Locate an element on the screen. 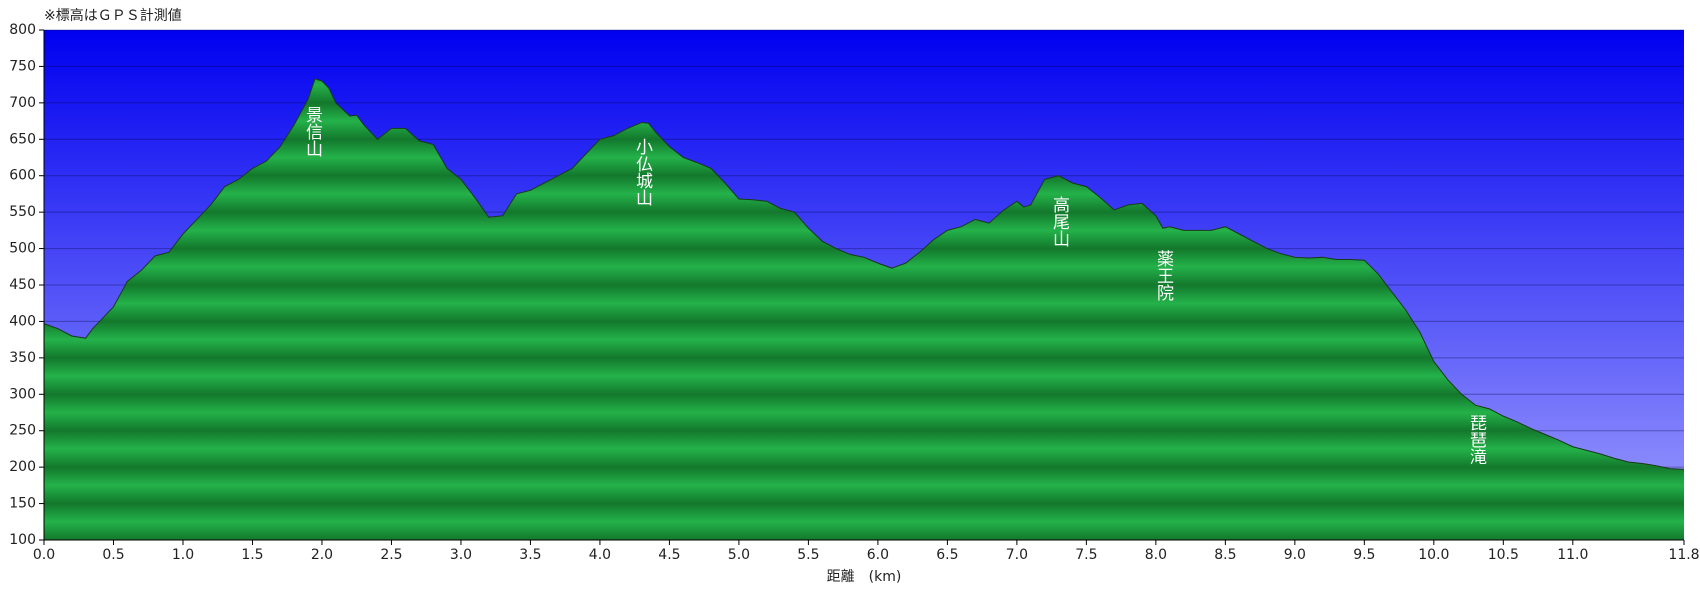  peak-label: 薬王院 is located at coordinates (1163, 275).